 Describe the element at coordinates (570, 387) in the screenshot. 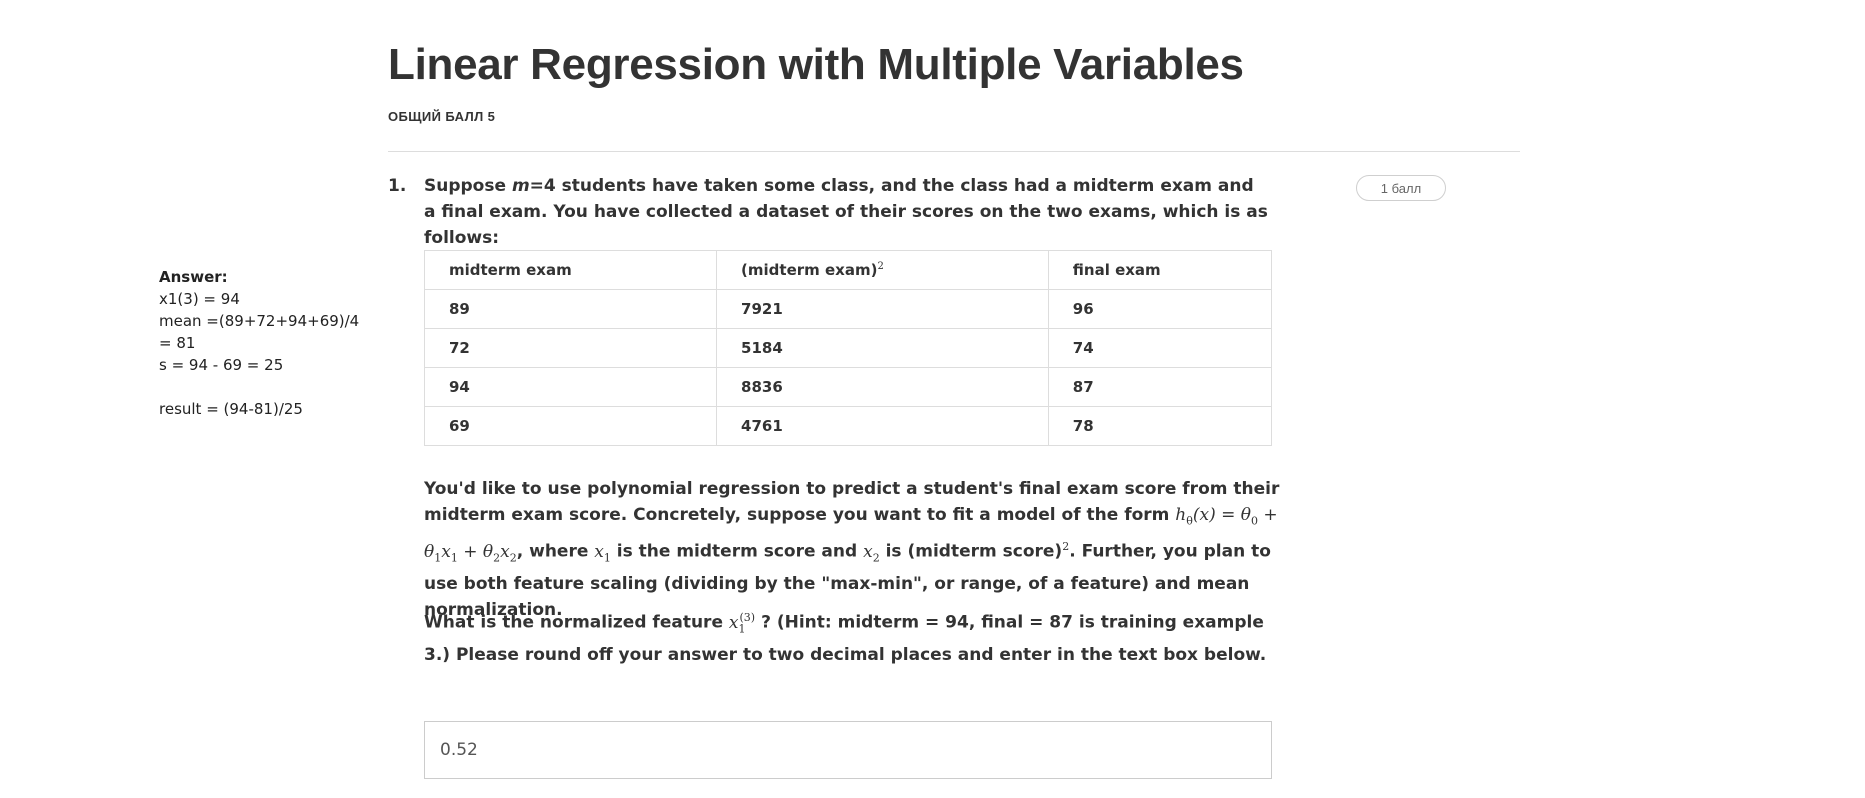

I see `table-cell: 94` at that location.